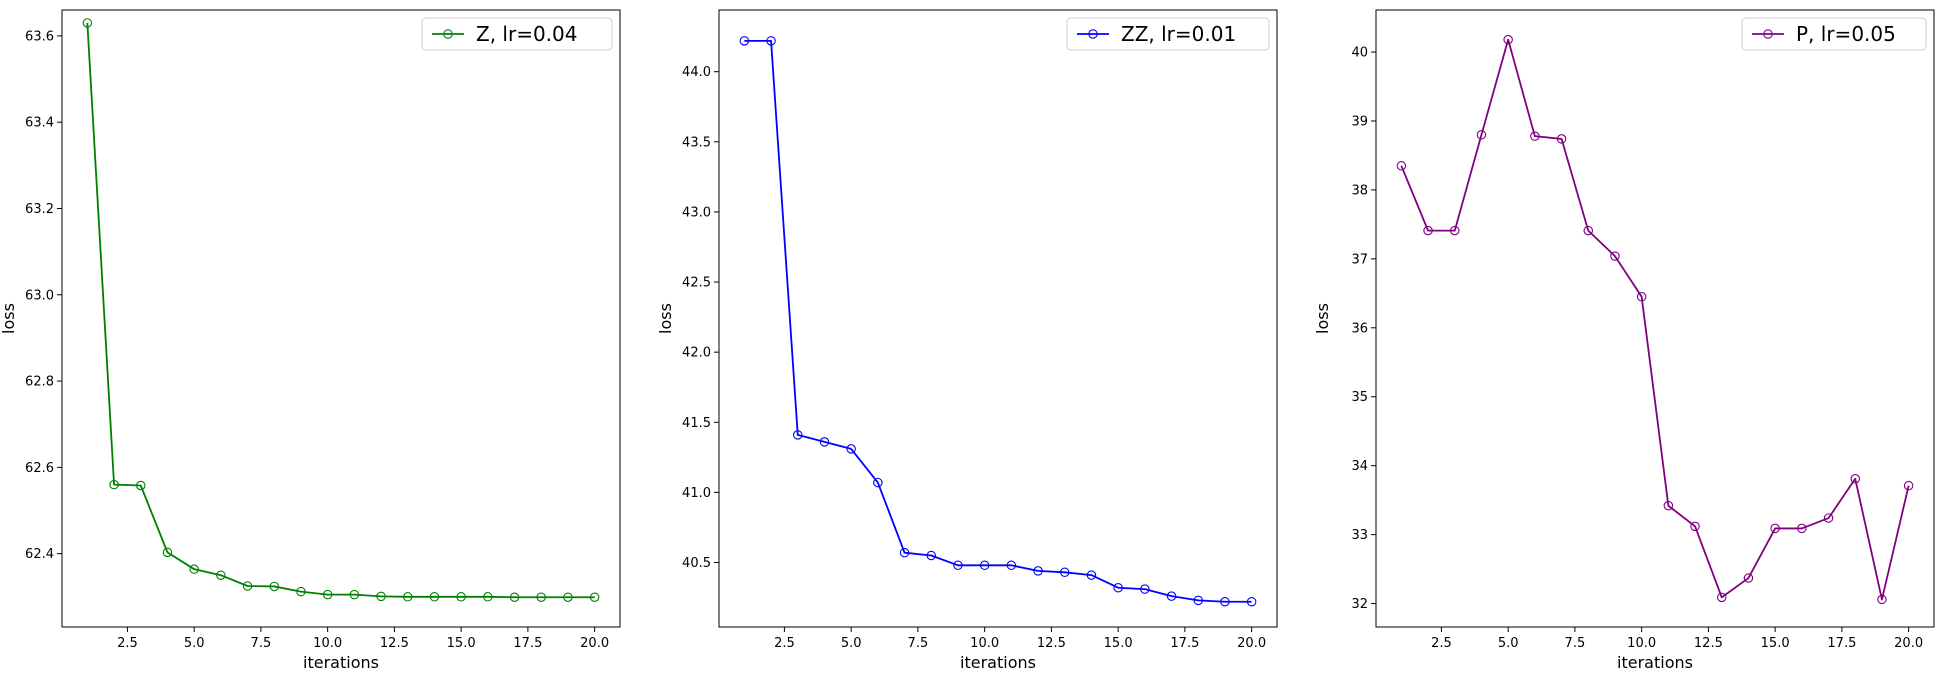 Image resolution: width=1944 pixels, height=683 pixels. I want to click on y-tick-label: 62.4, so click(39, 554).